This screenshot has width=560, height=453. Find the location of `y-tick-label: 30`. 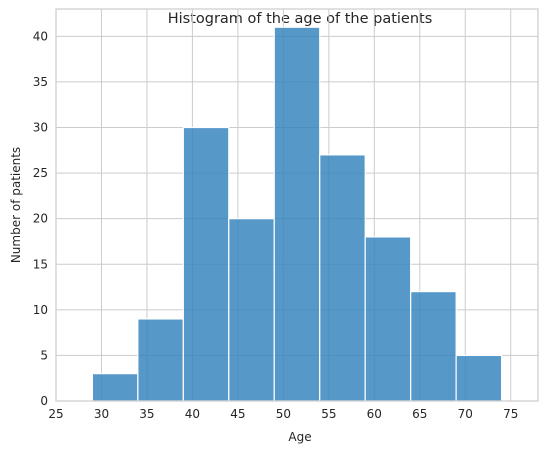

y-tick-label: 30 is located at coordinates (40, 128).